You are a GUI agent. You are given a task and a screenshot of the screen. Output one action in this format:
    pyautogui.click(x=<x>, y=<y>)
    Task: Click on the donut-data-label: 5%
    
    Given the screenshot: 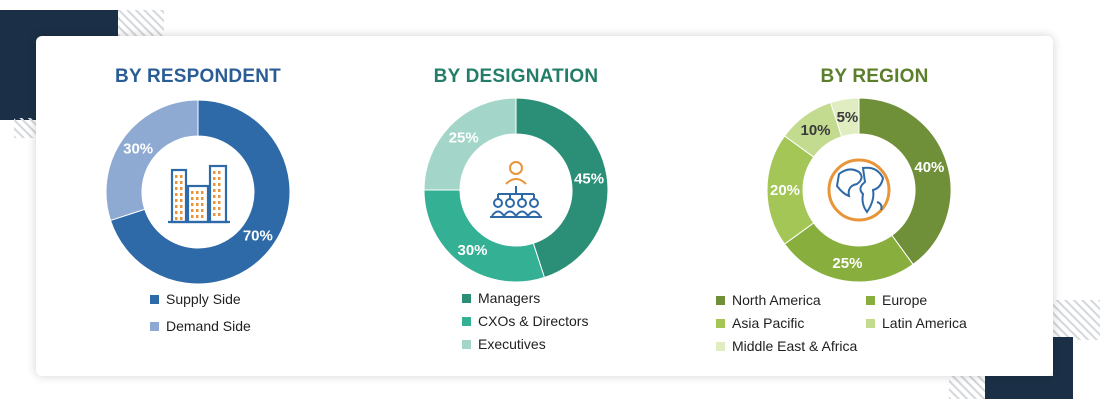 What is the action you would take?
    pyautogui.click(x=848, y=117)
    